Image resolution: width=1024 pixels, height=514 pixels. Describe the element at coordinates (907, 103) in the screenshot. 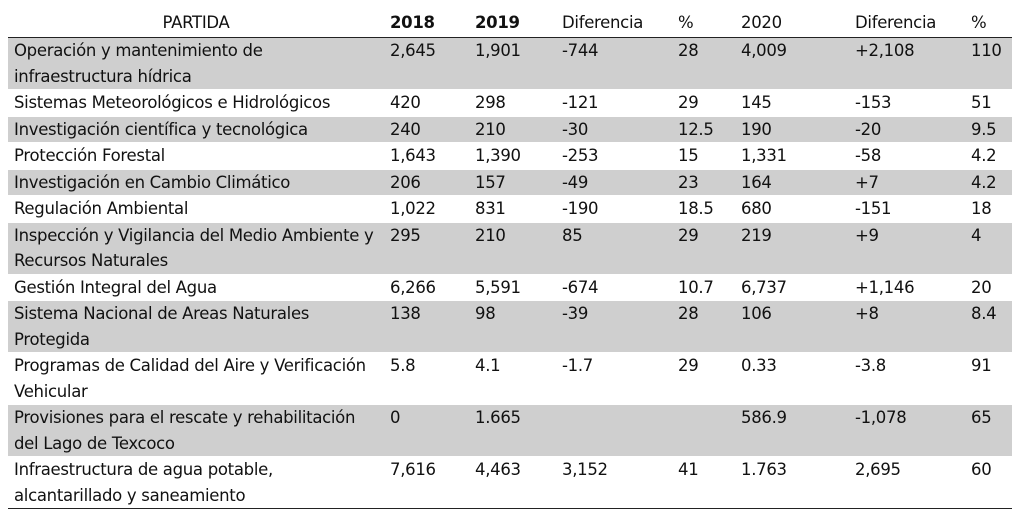

I see `cell-diferencia-2: -153` at that location.